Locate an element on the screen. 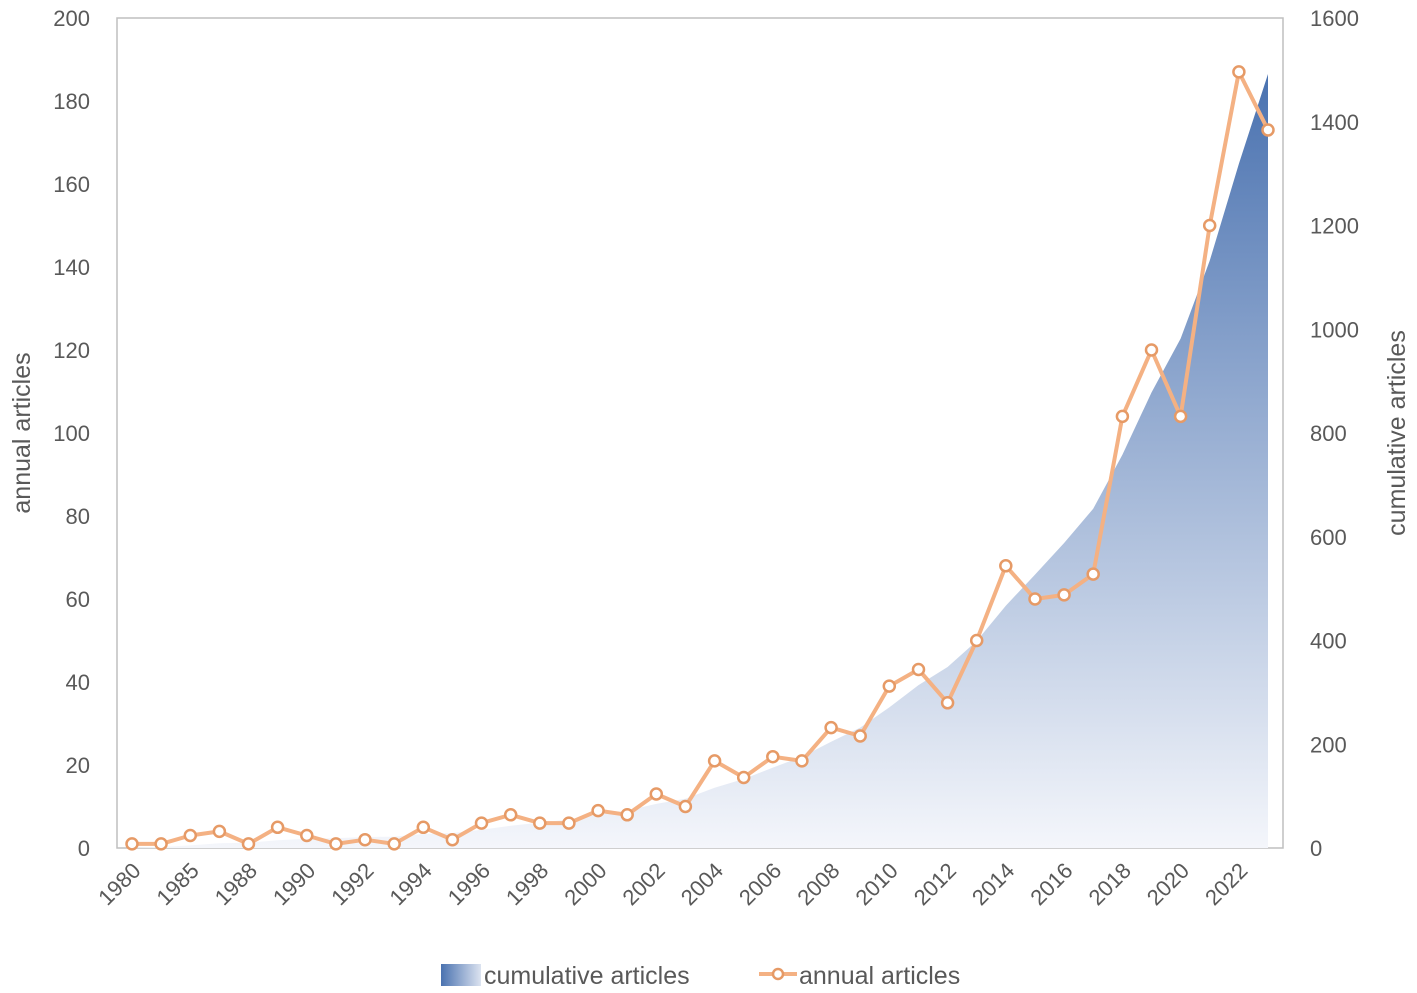  left-tick-label: 60 is located at coordinates (78, 599).